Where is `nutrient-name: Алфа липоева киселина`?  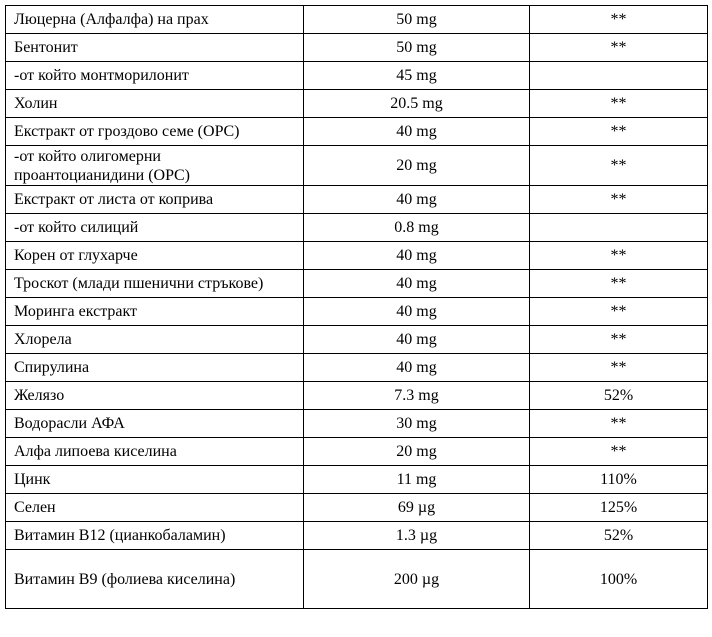 nutrient-name: Алфа липоева киселина is located at coordinates (154, 451).